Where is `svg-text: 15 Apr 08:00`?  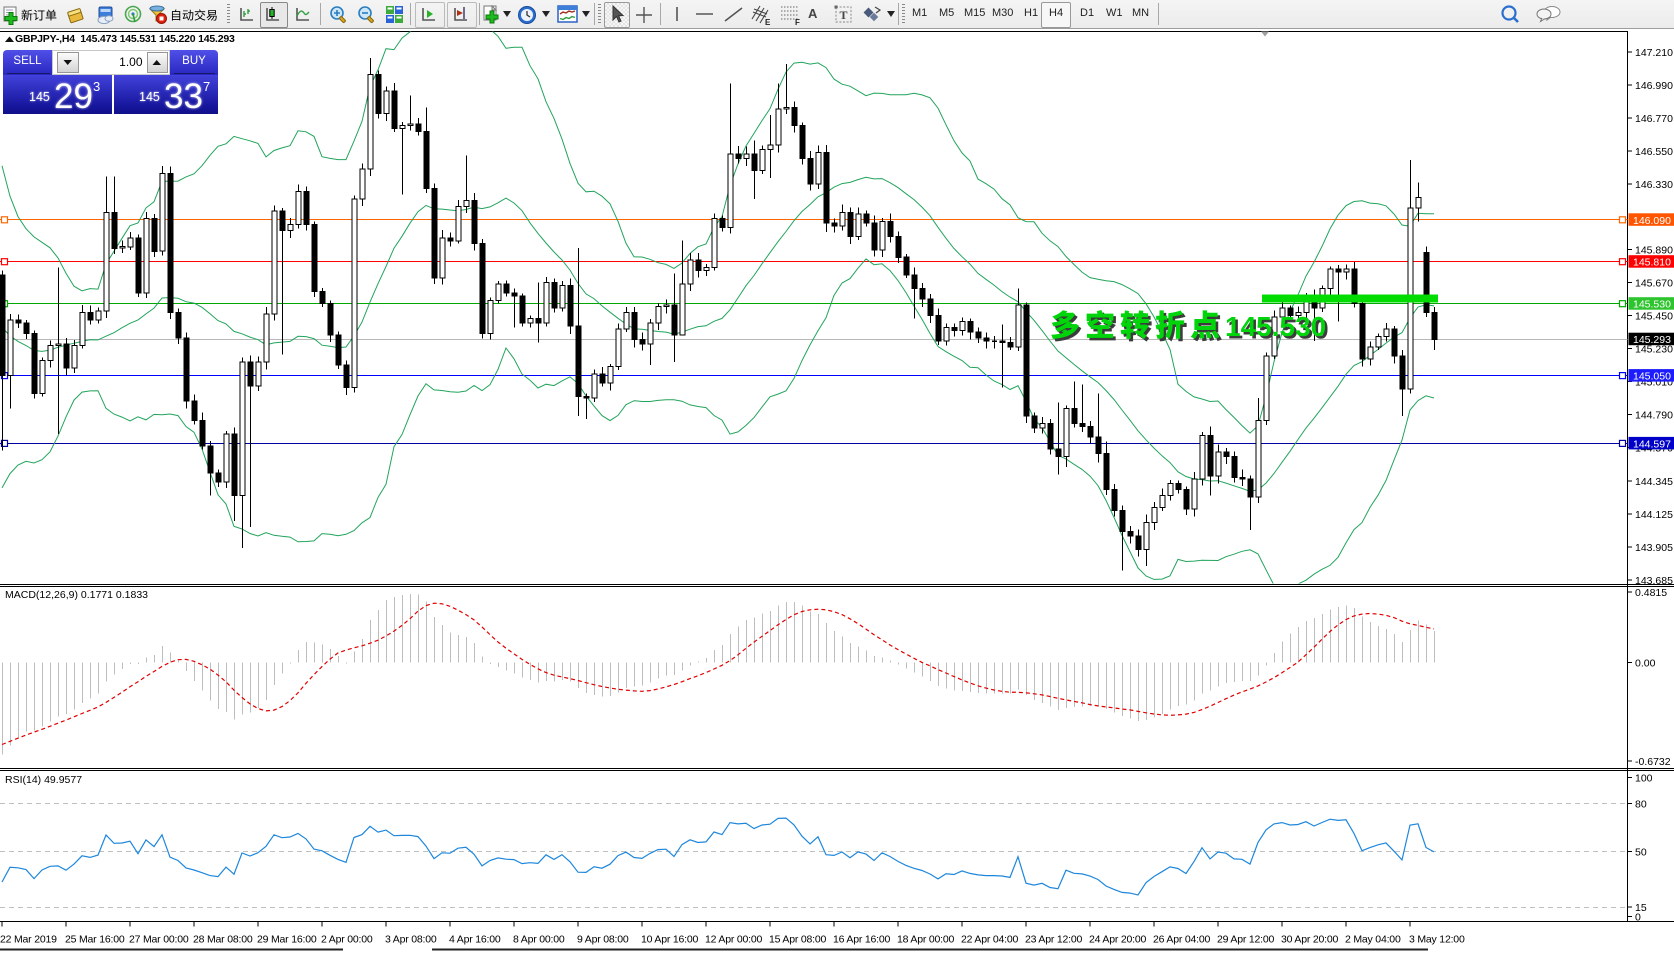 svg-text: 15 Apr 08:00 is located at coordinates (798, 940).